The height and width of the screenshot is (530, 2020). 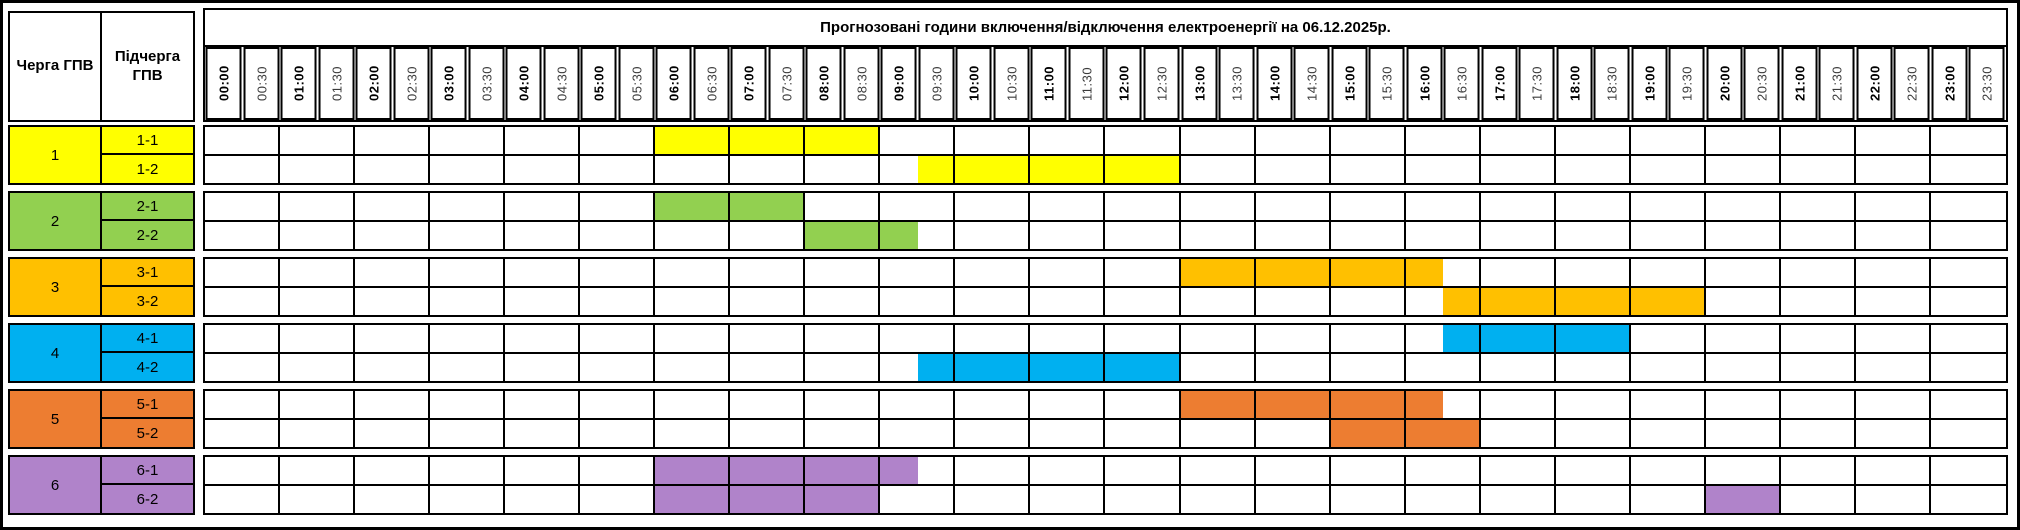 What do you see at coordinates (147, 207) in the screenshot?
I see `subqueue-label-cell: 2-1` at bounding box center [147, 207].